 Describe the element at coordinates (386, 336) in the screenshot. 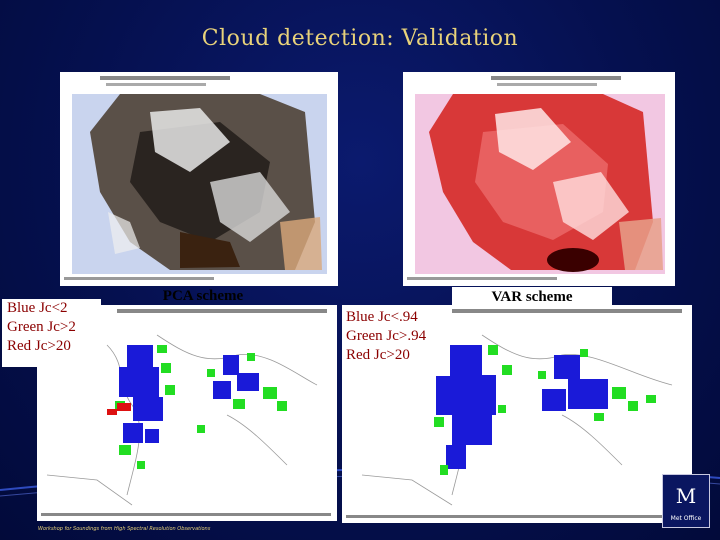

I see `legend-green: Green Jc>.94` at that location.